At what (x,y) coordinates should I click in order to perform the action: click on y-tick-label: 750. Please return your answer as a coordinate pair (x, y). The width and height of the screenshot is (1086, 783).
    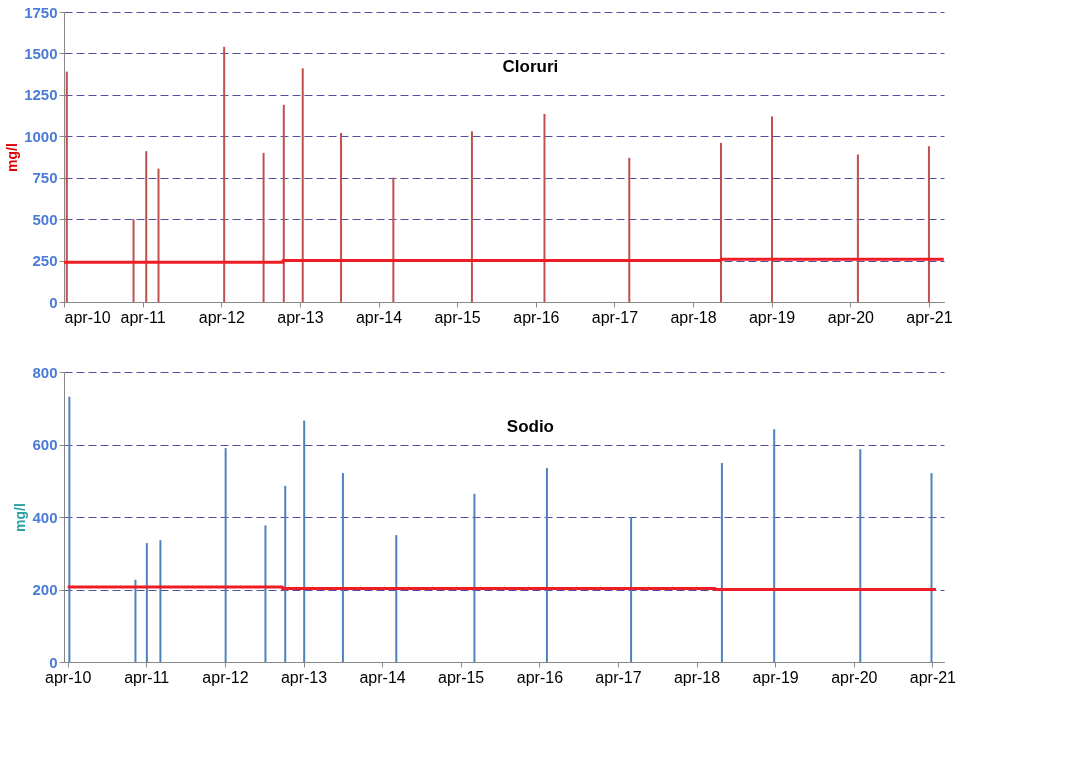
    Looking at the image, I should click on (45, 178).